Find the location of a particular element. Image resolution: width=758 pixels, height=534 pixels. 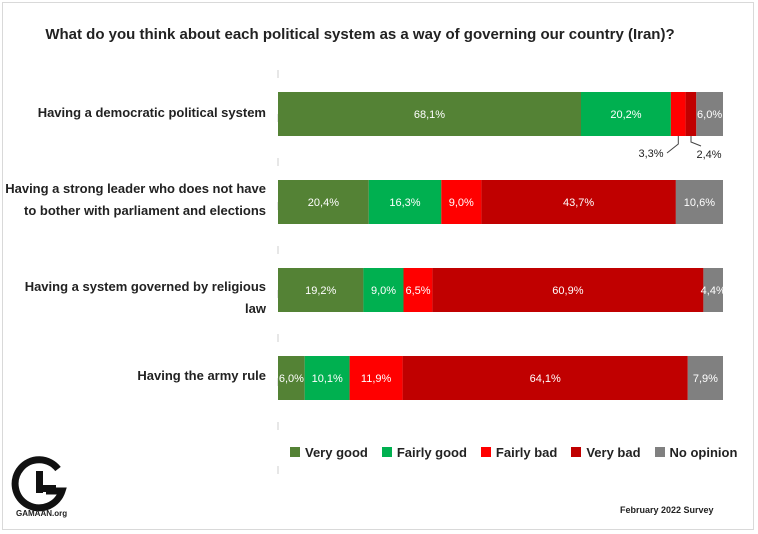

data-label: 20,2% is located at coordinates (625, 115).